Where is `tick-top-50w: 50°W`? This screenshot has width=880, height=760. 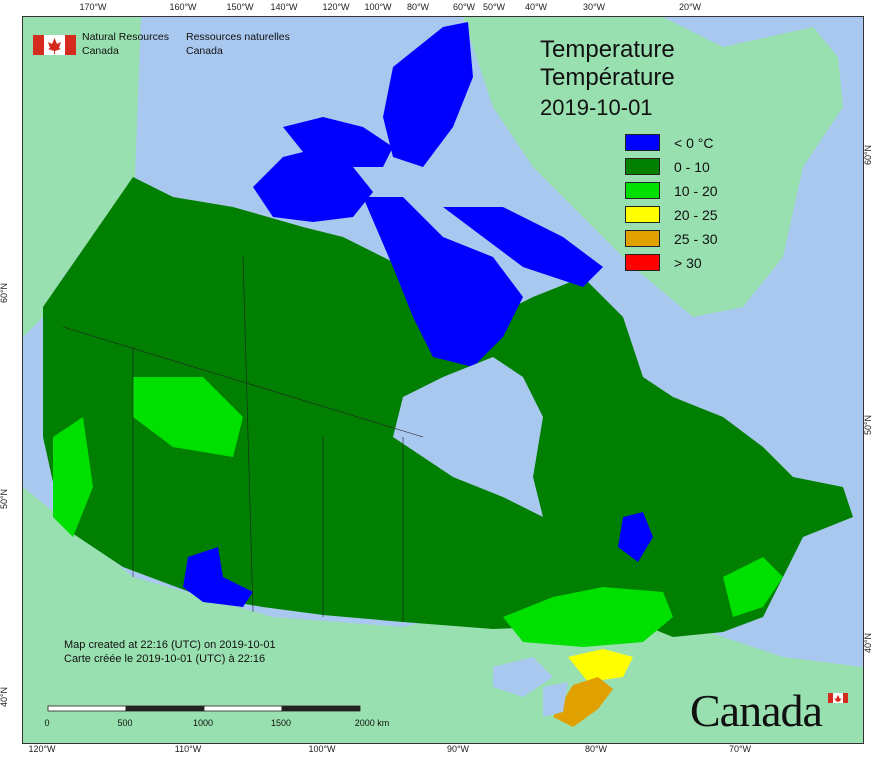
tick-top-50w: 50°W is located at coordinates (494, 7).